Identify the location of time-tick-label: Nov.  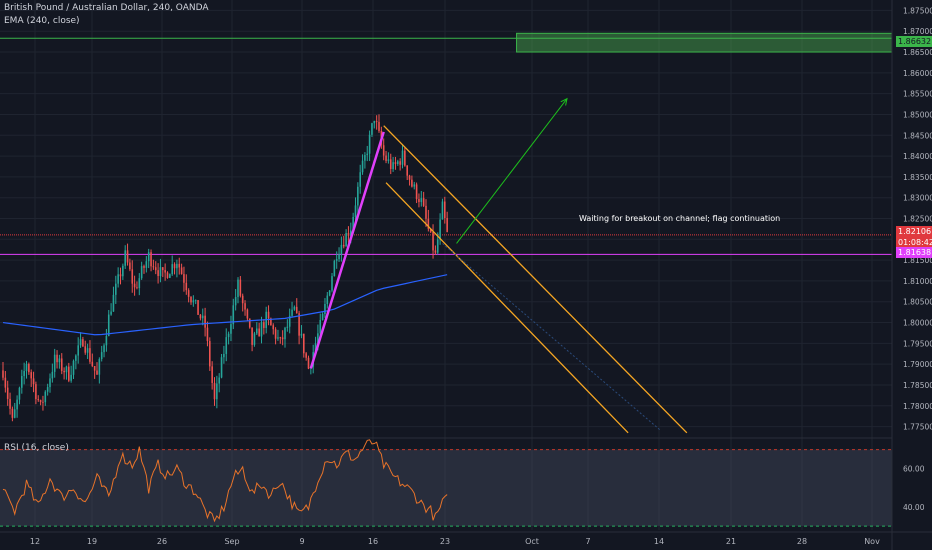
(872, 541).